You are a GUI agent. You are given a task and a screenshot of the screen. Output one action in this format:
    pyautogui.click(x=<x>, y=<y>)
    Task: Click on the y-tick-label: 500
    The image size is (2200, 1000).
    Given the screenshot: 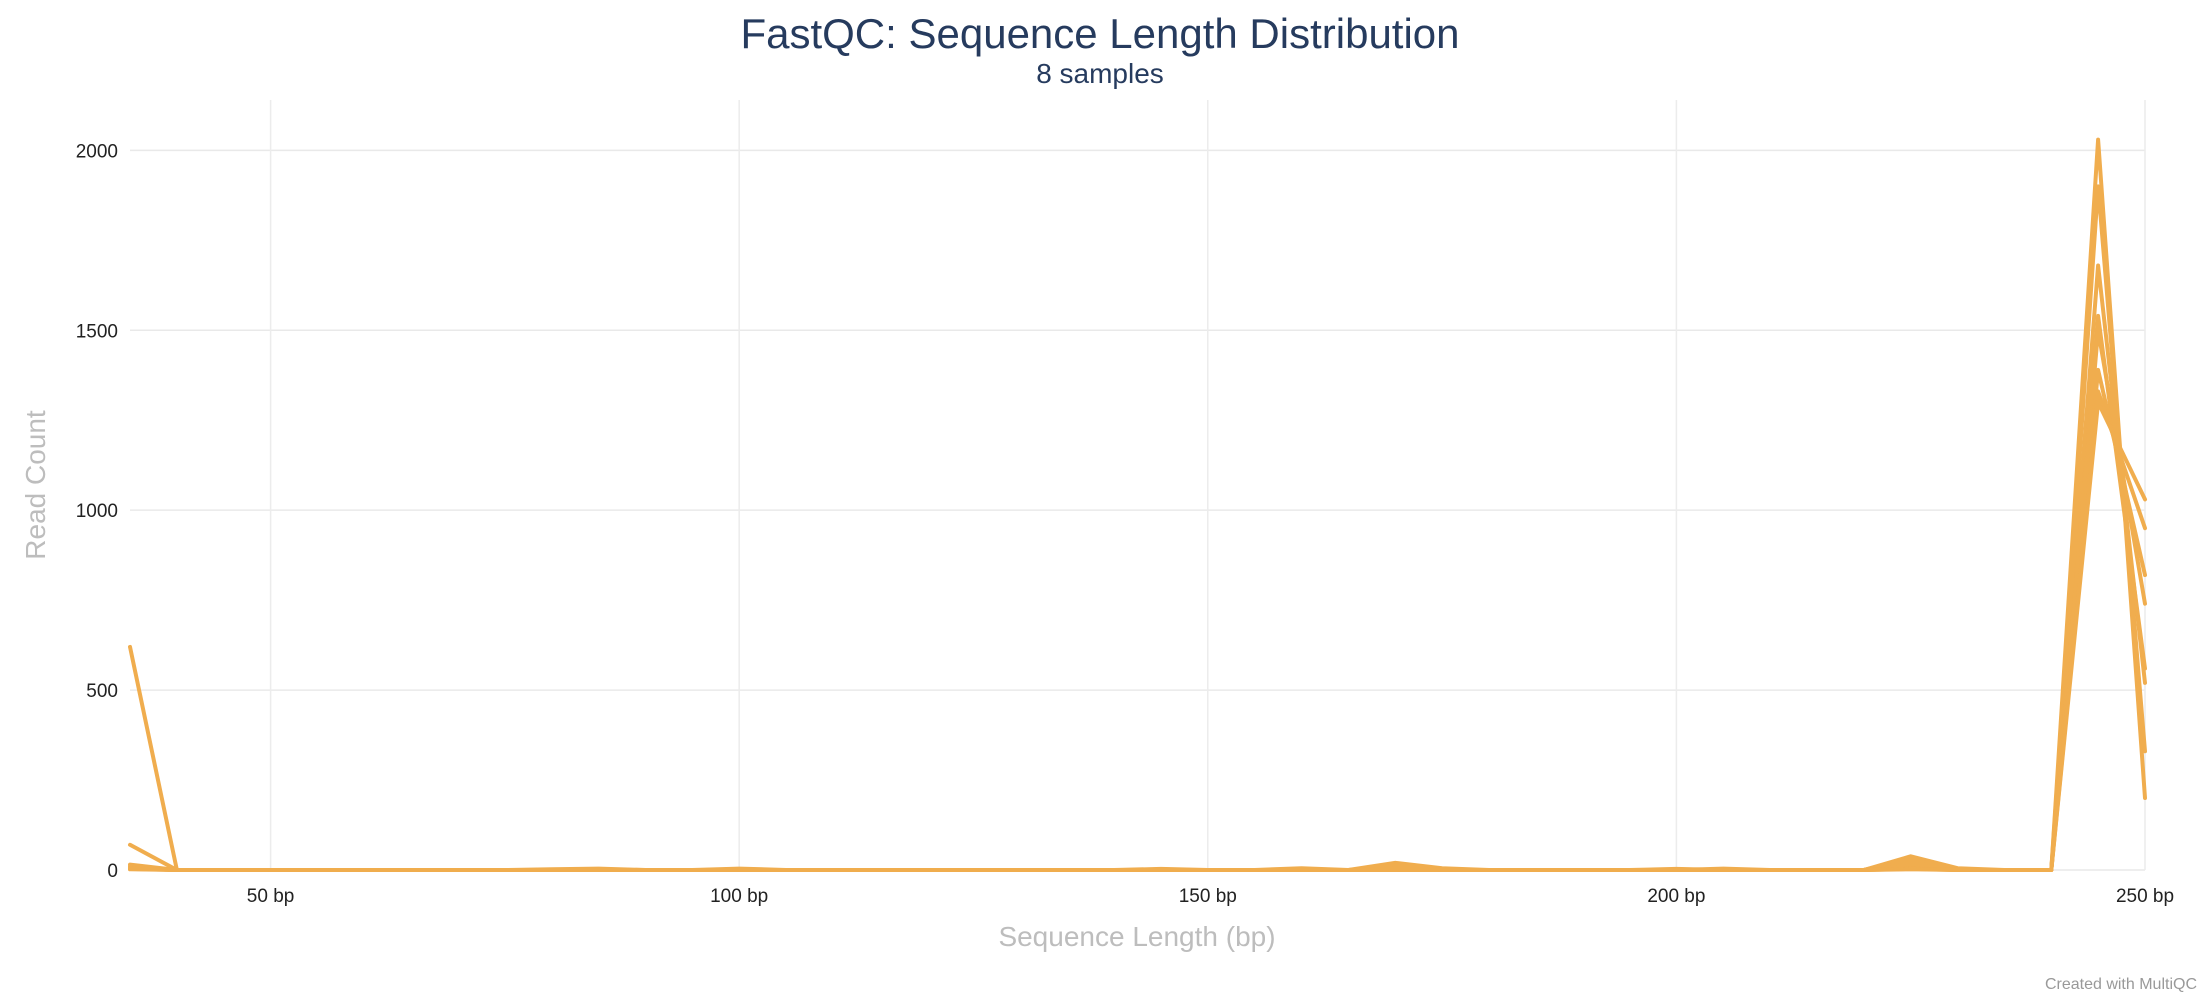 What is the action you would take?
    pyautogui.click(x=102, y=691)
    